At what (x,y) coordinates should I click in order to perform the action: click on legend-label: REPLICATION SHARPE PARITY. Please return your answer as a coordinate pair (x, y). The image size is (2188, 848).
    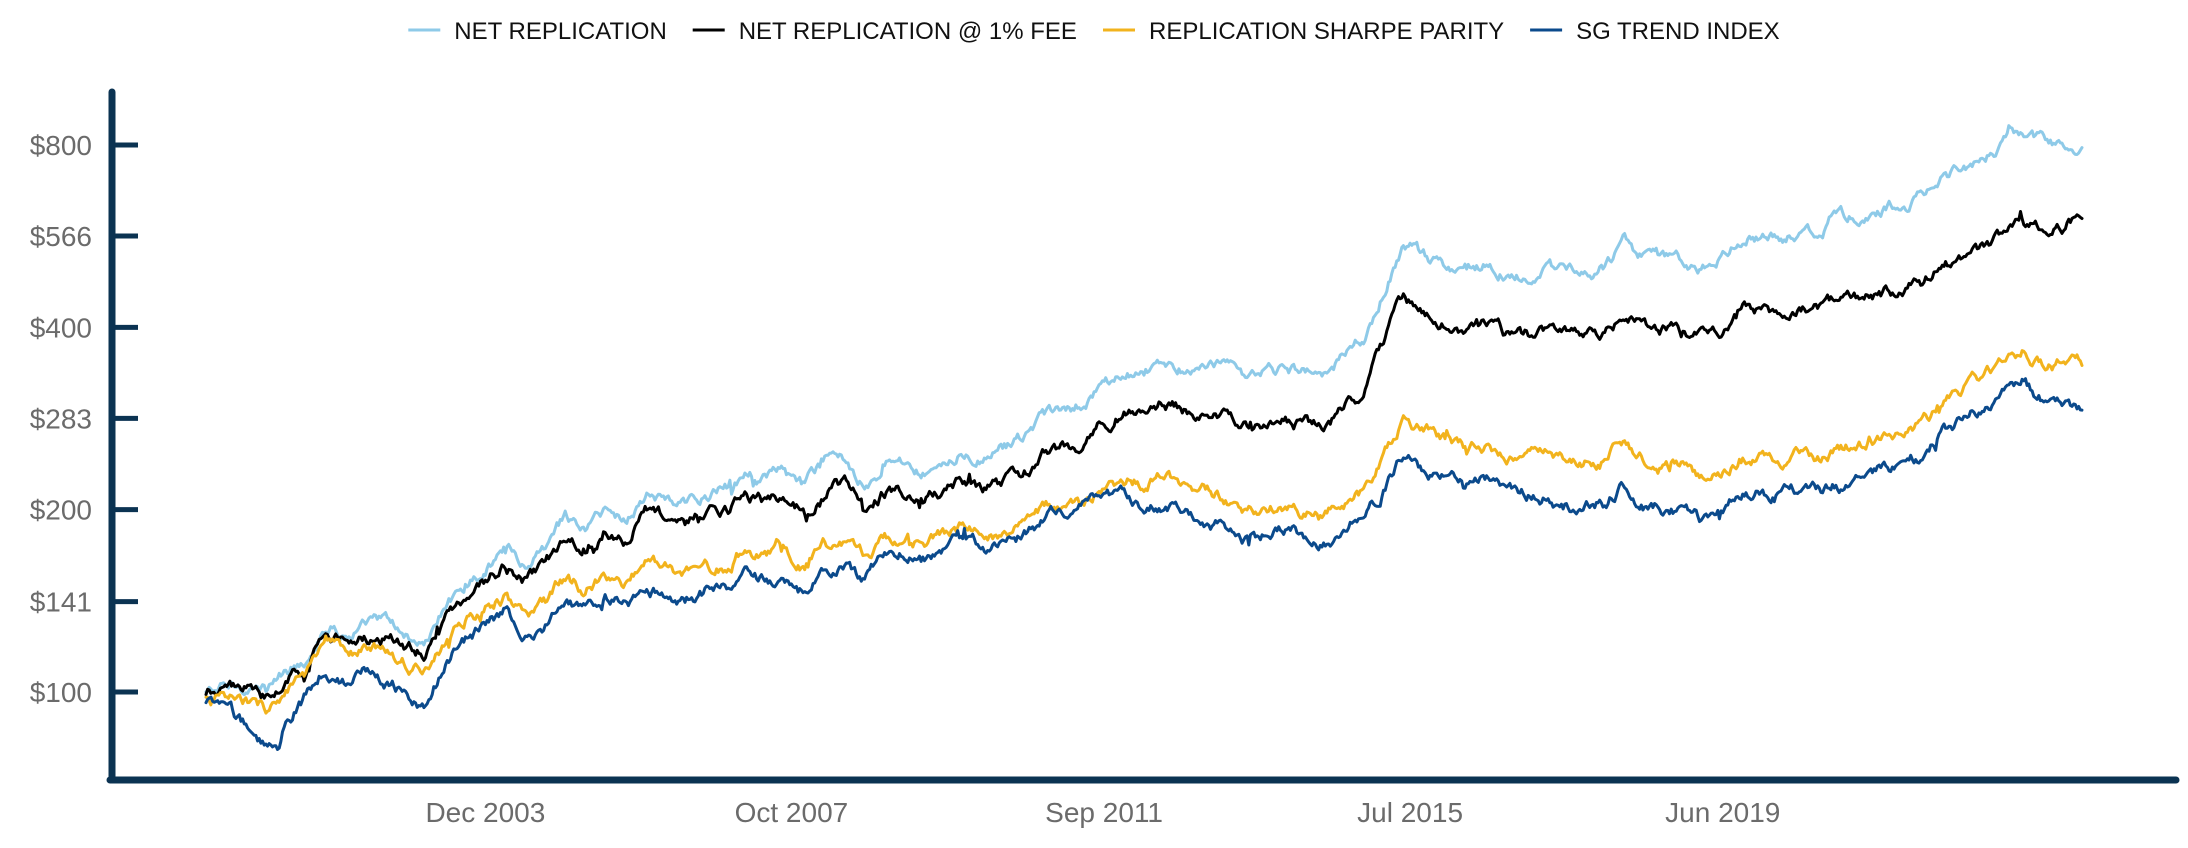
    Looking at the image, I should click on (1326, 31).